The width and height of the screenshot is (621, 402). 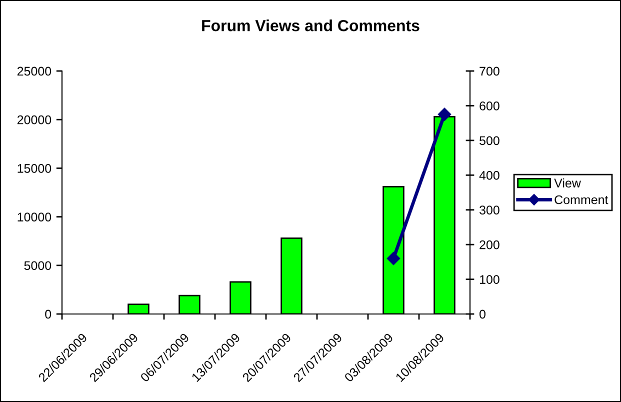 I want to click on y-tick-label: 0, so click(x=48, y=314).